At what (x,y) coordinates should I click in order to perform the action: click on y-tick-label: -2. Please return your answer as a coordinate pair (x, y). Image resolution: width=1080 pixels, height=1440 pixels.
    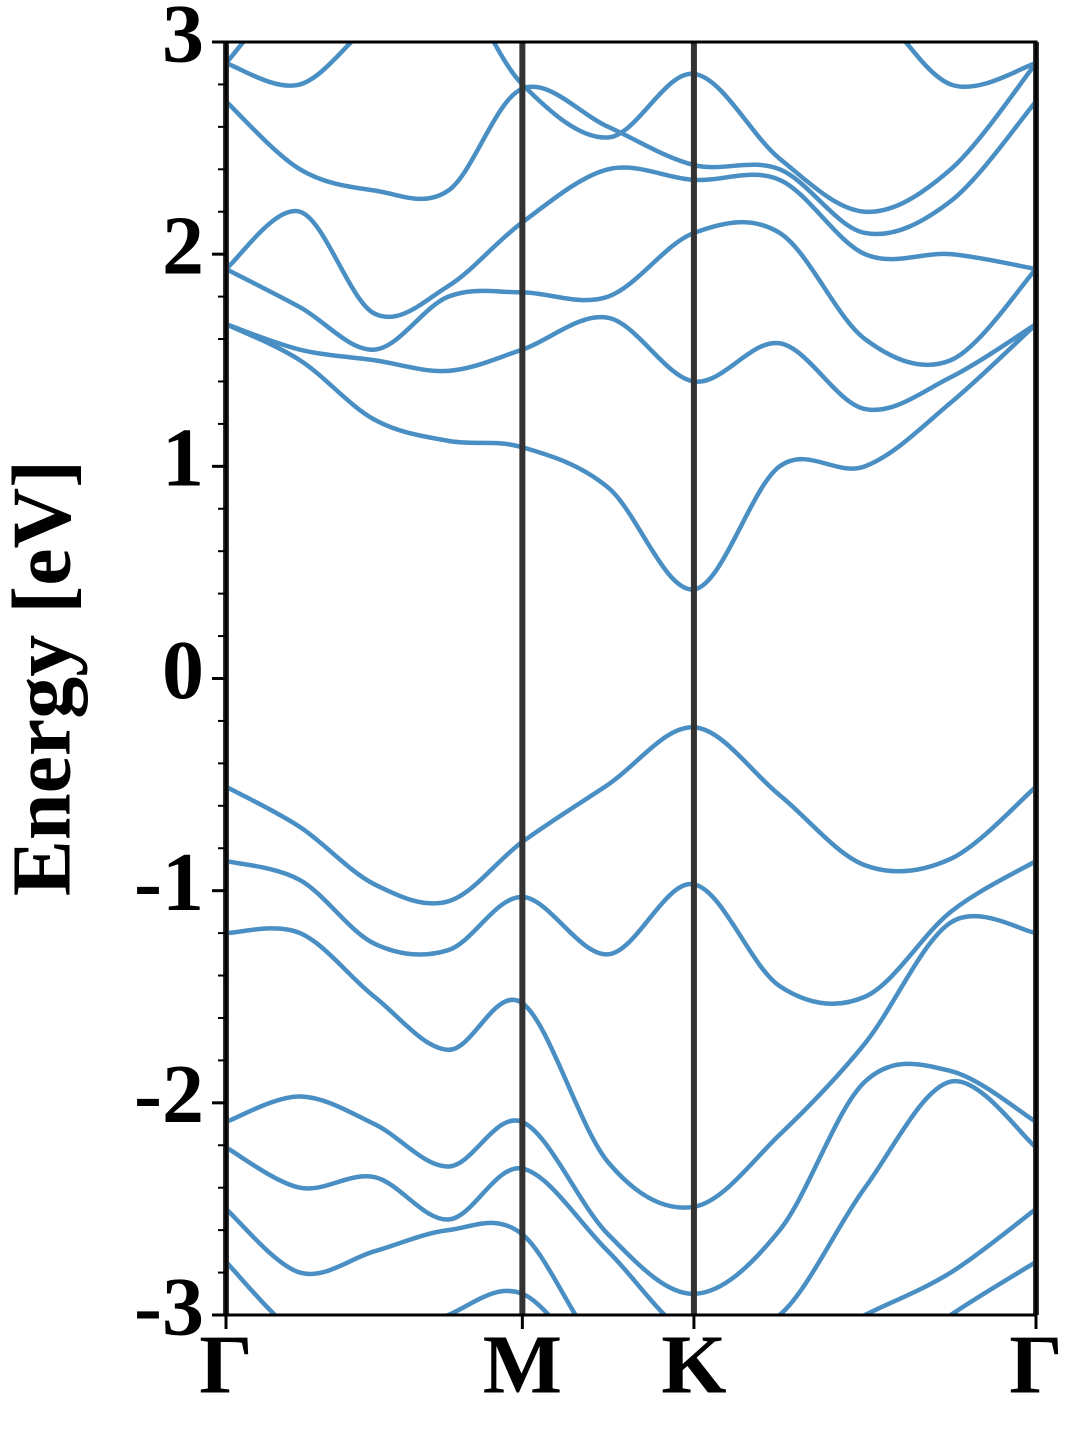
    Looking at the image, I should click on (169, 1094).